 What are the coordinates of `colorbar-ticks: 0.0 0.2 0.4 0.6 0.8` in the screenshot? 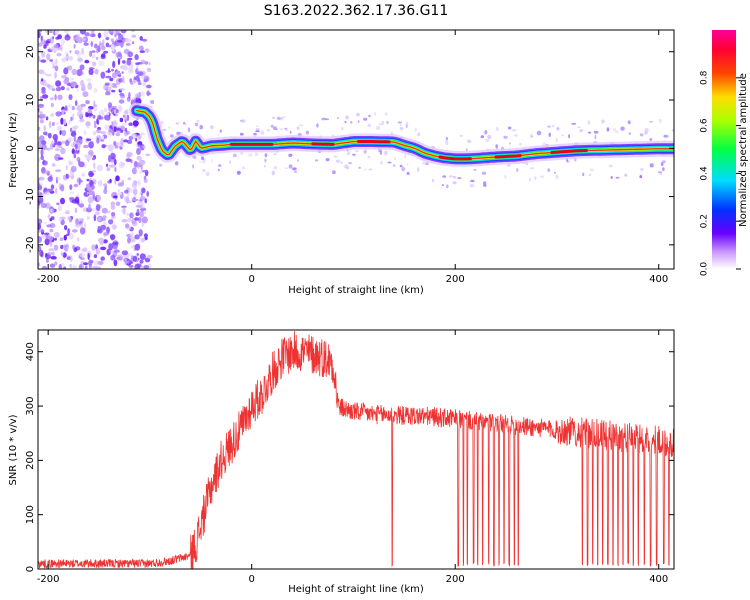 It's located at (720, 173).